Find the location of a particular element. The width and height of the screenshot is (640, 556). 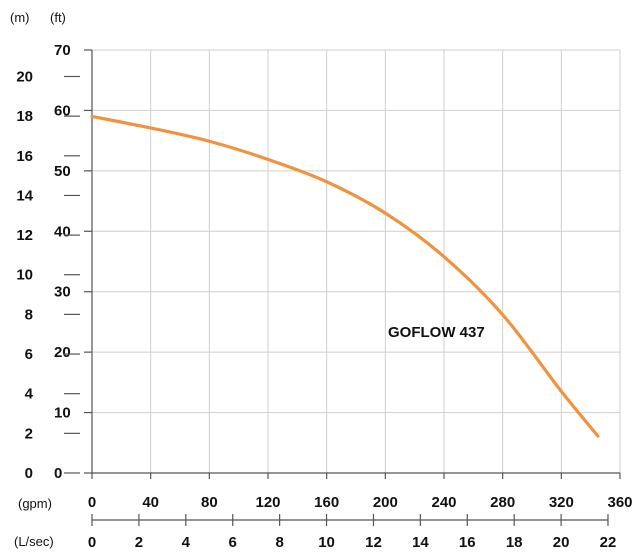

ft-tick-label: 60 is located at coordinates (62, 110).